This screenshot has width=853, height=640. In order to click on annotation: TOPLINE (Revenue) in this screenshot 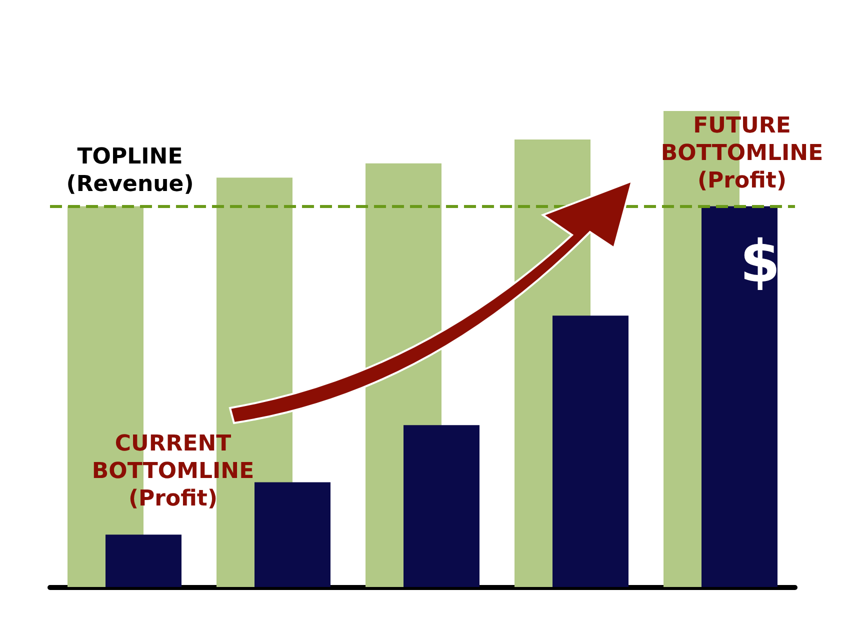, I will do `click(130, 170)`.